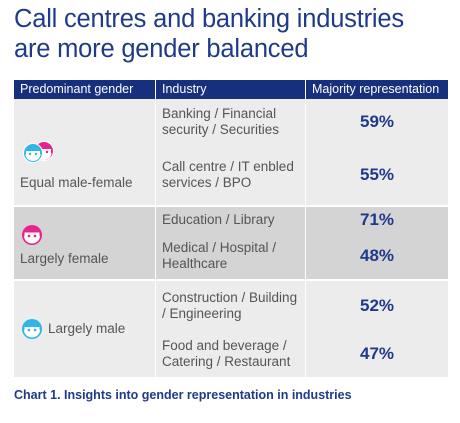 This screenshot has height=423, width=460. I want to click on gender-cell-female: Largely female, so click(85, 243).